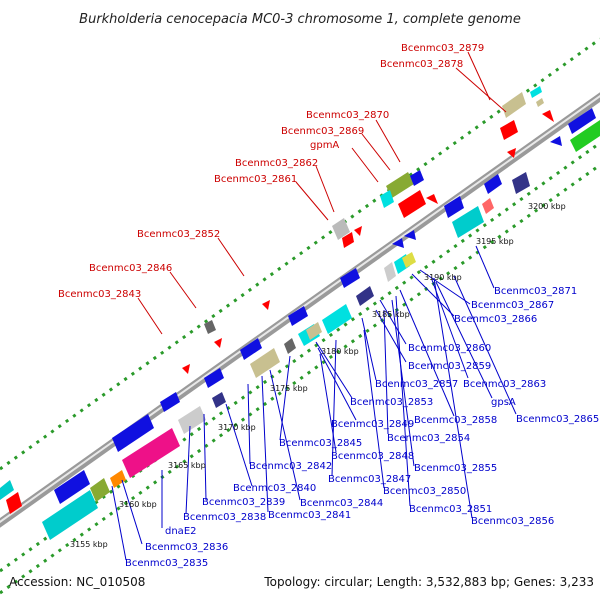  What do you see at coordinates (391, 314) in the screenshot?
I see `tick-label: 3185 kbp` at bounding box center [391, 314].